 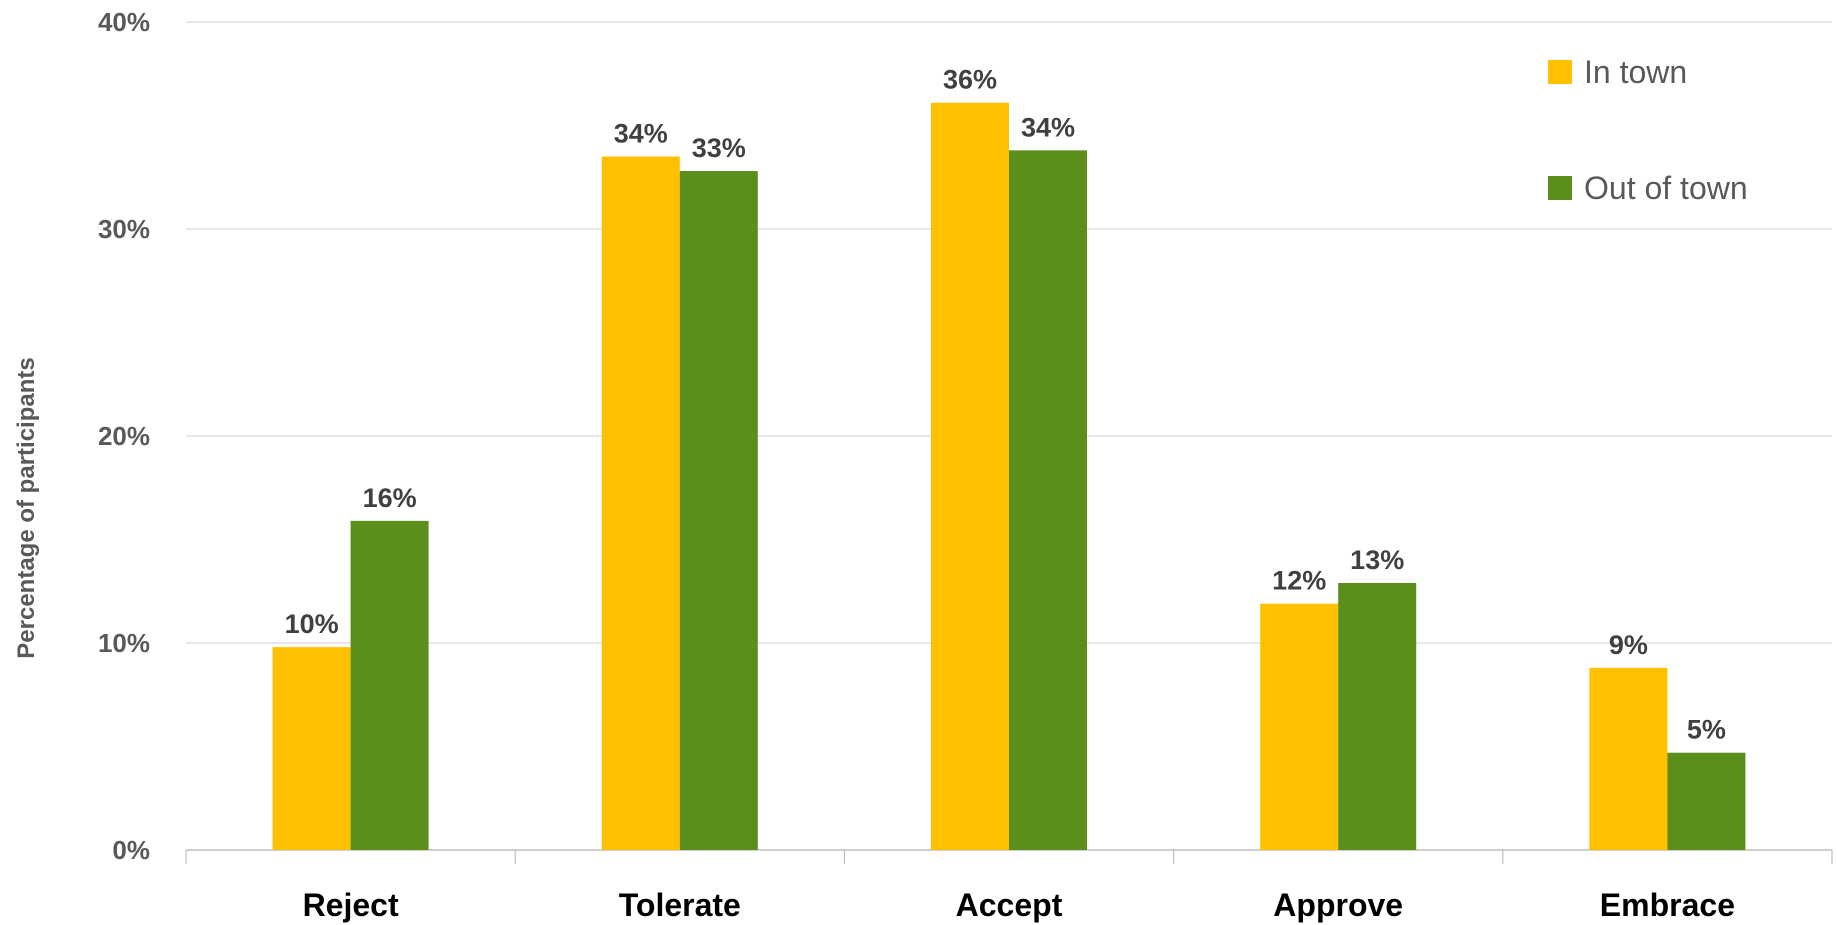 I want to click on y-tick-label: 40%, so click(x=124, y=22).